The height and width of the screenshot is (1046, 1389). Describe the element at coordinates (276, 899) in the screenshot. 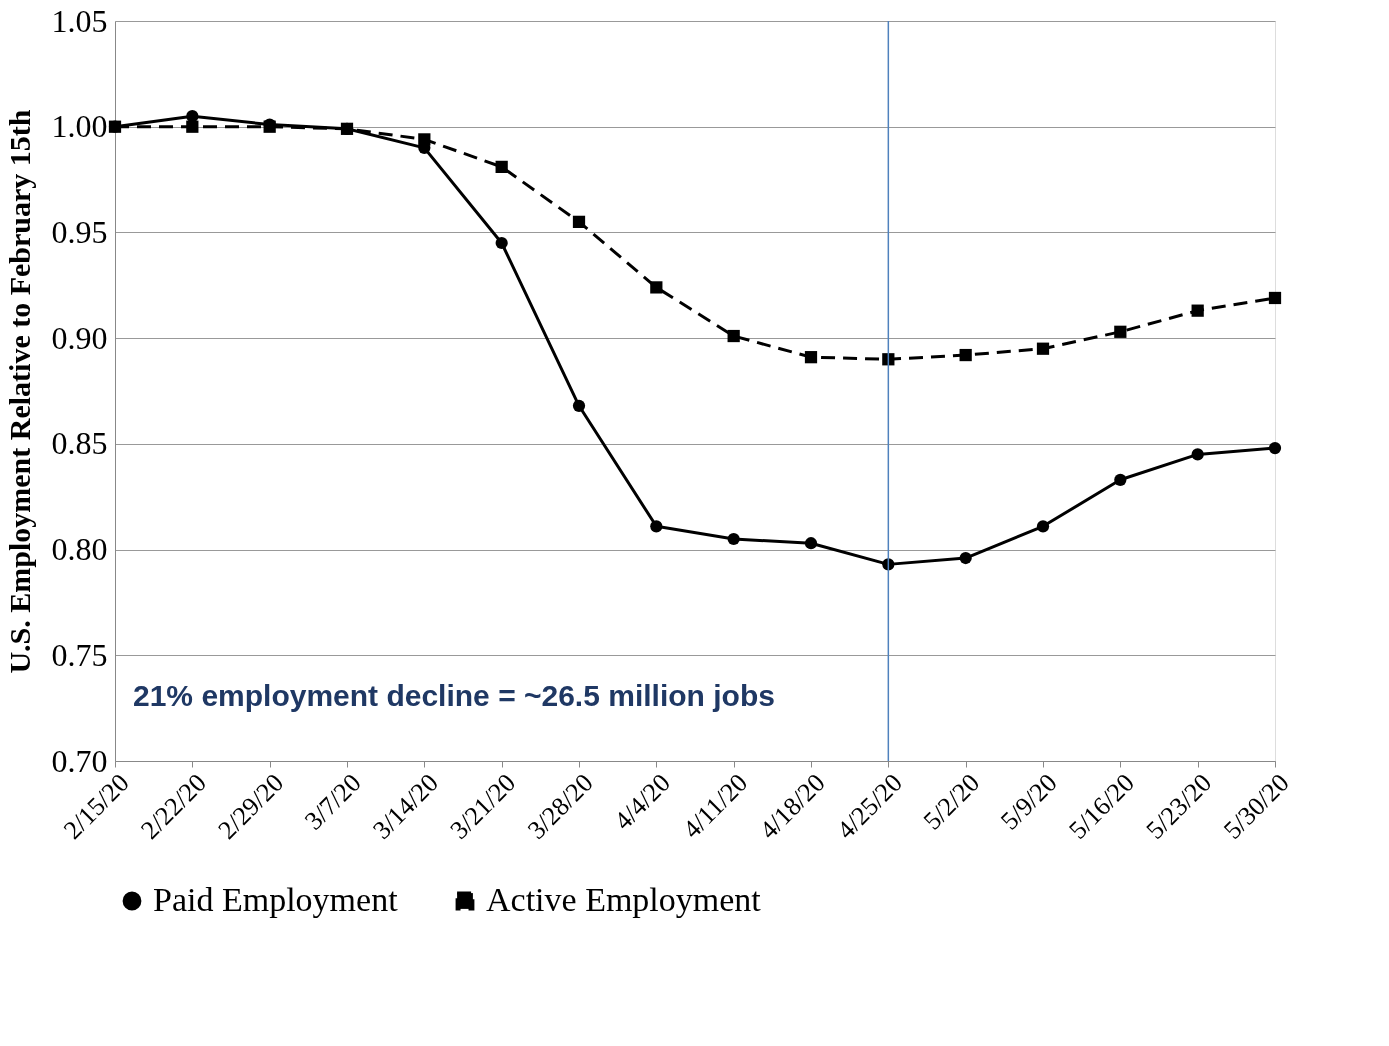

I see `legend-label: Paid Employment` at that location.